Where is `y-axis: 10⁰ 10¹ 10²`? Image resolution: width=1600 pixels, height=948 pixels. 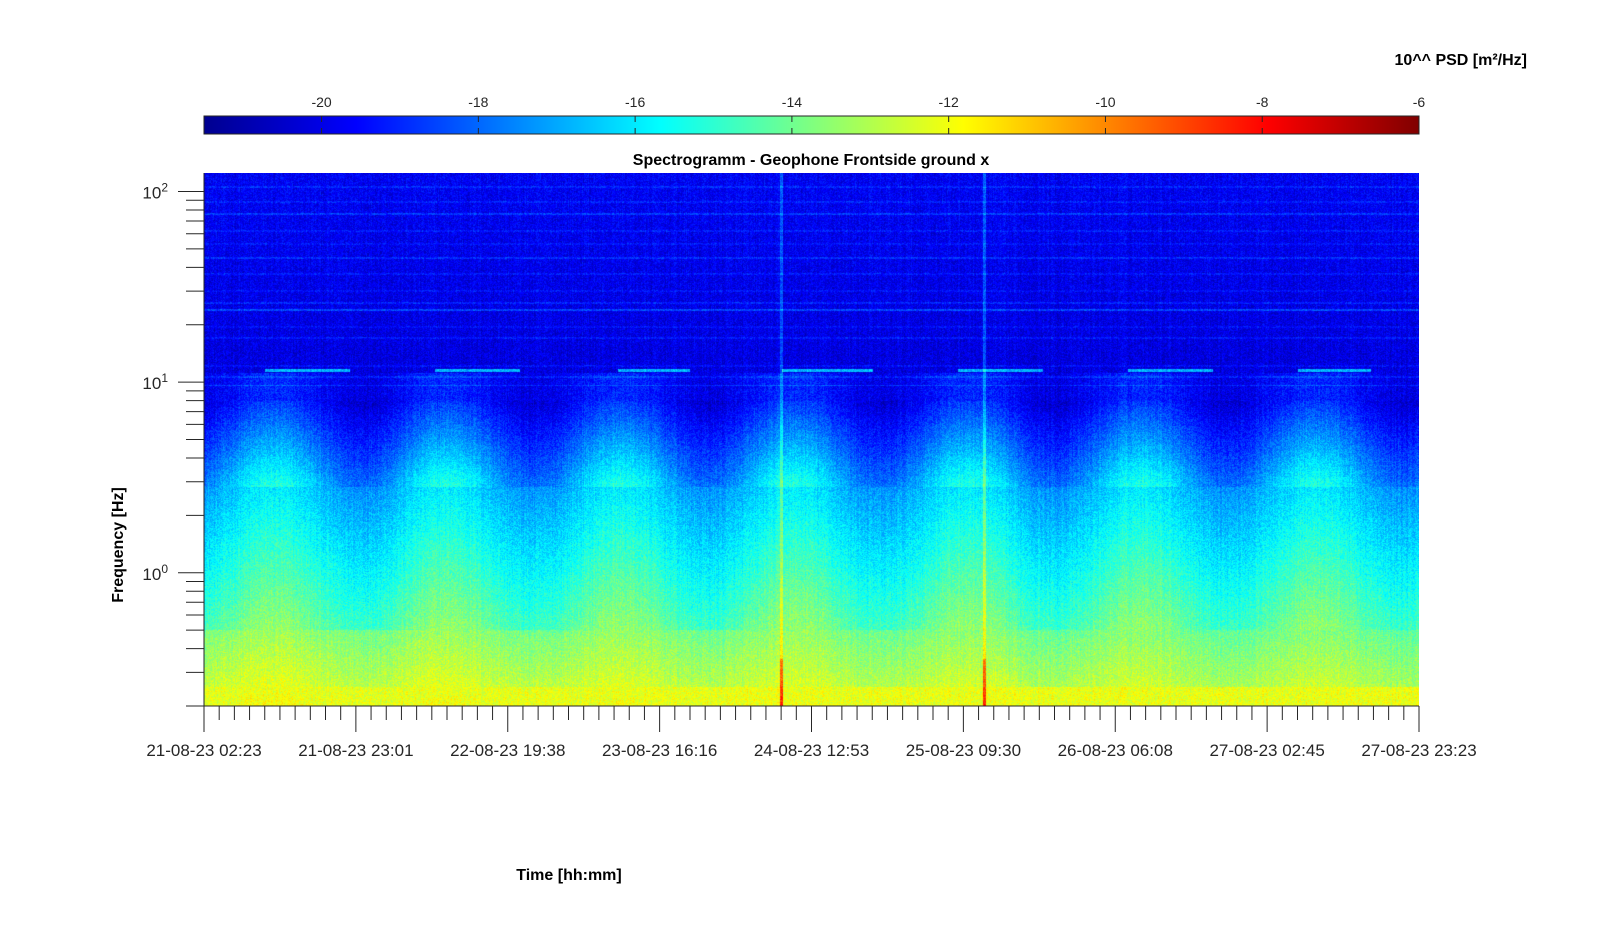 y-axis: 10⁰ 10¹ 10² is located at coordinates (173, 440).